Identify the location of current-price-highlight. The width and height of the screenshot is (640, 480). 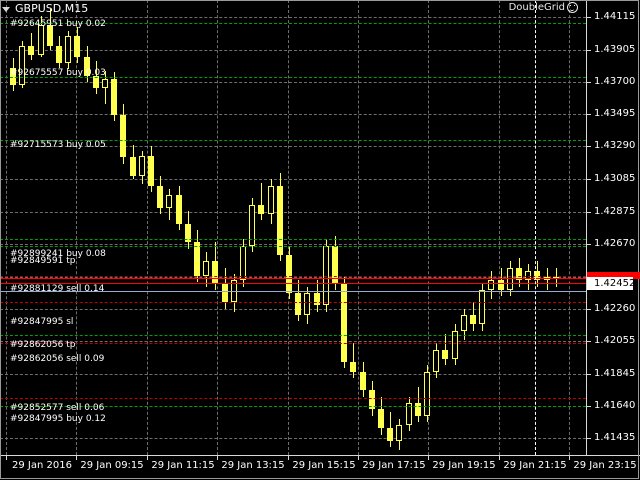
(613, 275).